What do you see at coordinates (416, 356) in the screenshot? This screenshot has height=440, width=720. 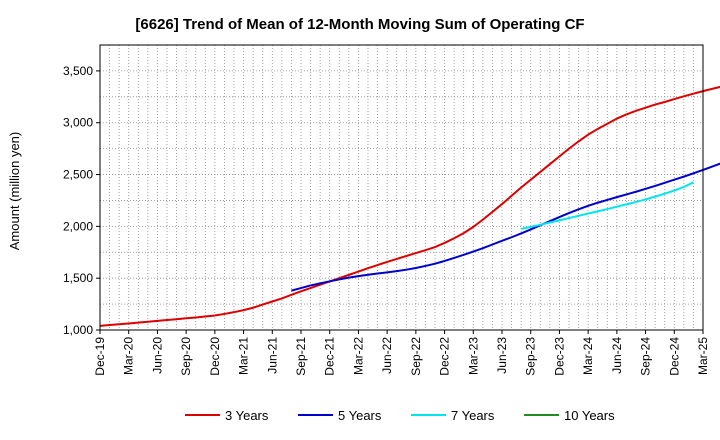 I see `x-tick-label: Sep-22` at bounding box center [416, 356].